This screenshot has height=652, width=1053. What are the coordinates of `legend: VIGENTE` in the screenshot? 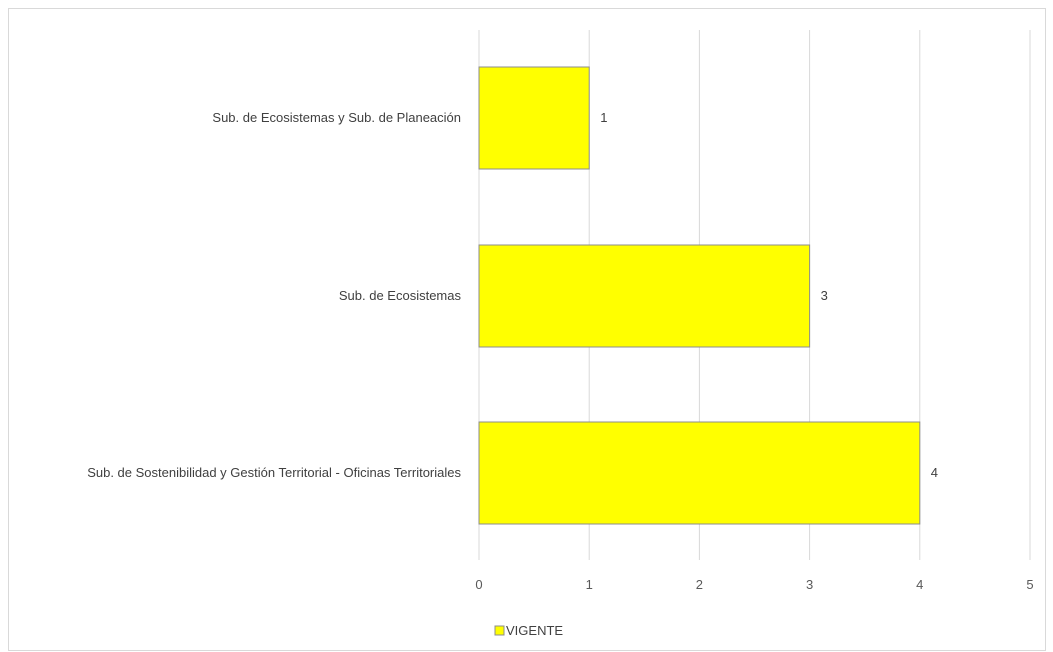 It's located at (528, 630).